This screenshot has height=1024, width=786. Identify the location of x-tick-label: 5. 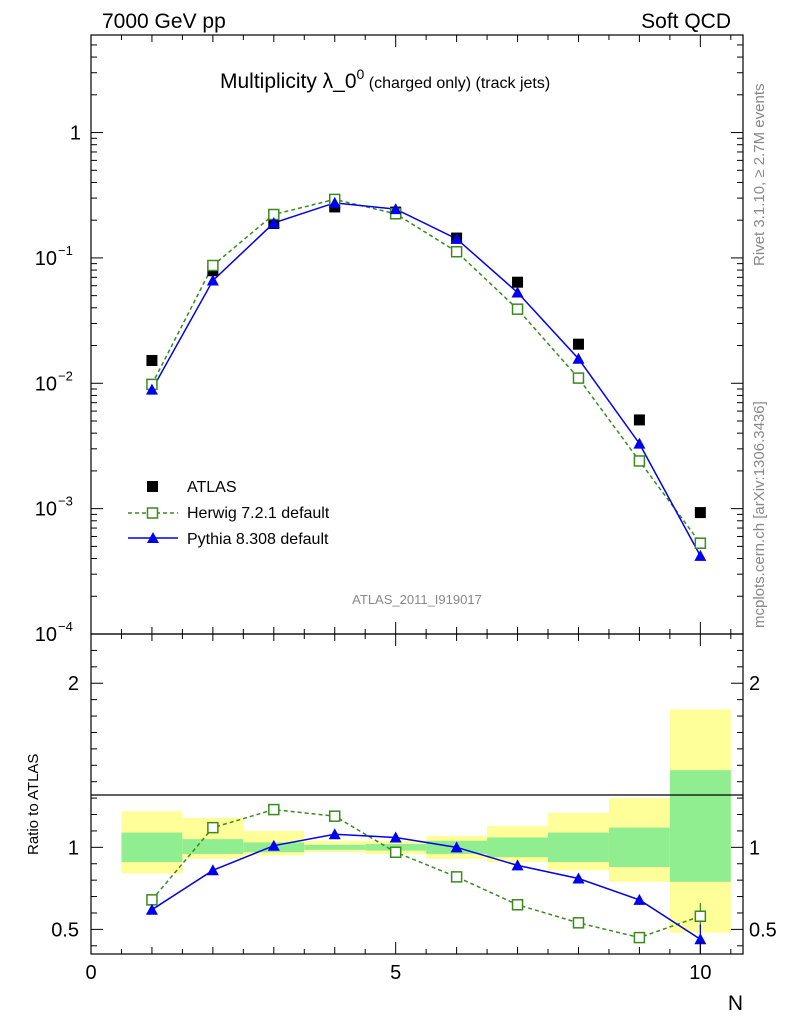
(395, 973).